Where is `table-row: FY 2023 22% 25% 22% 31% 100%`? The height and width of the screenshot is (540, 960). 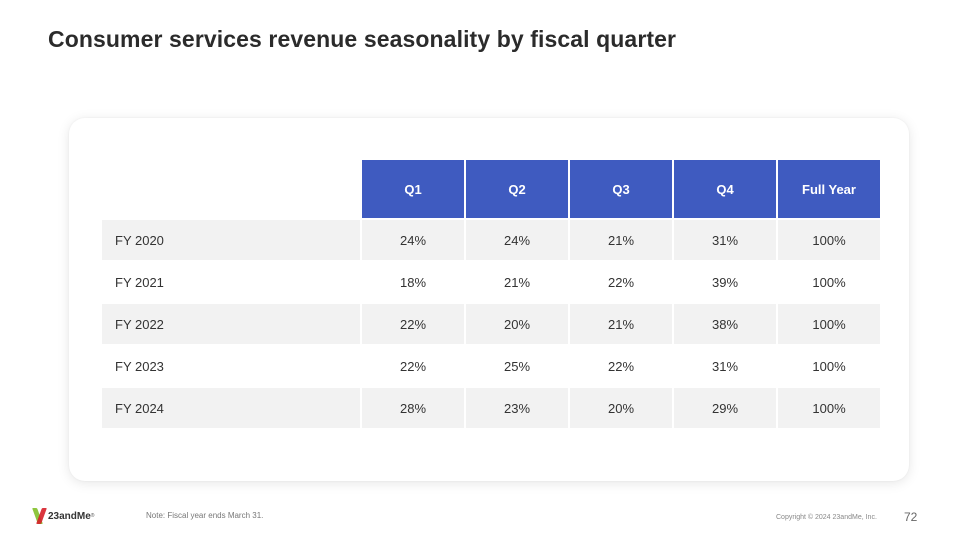 table-row: FY 2023 22% 25% 22% 31% 100% is located at coordinates (491, 366).